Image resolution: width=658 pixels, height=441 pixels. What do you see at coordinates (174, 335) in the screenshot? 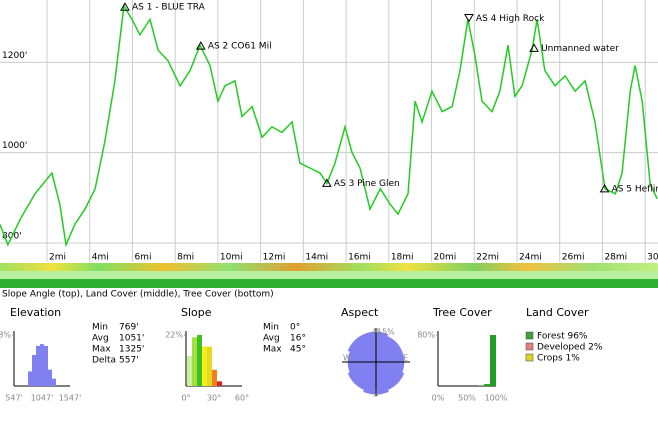
I see `hist-y-label: 22%` at bounding box center [174, 335].